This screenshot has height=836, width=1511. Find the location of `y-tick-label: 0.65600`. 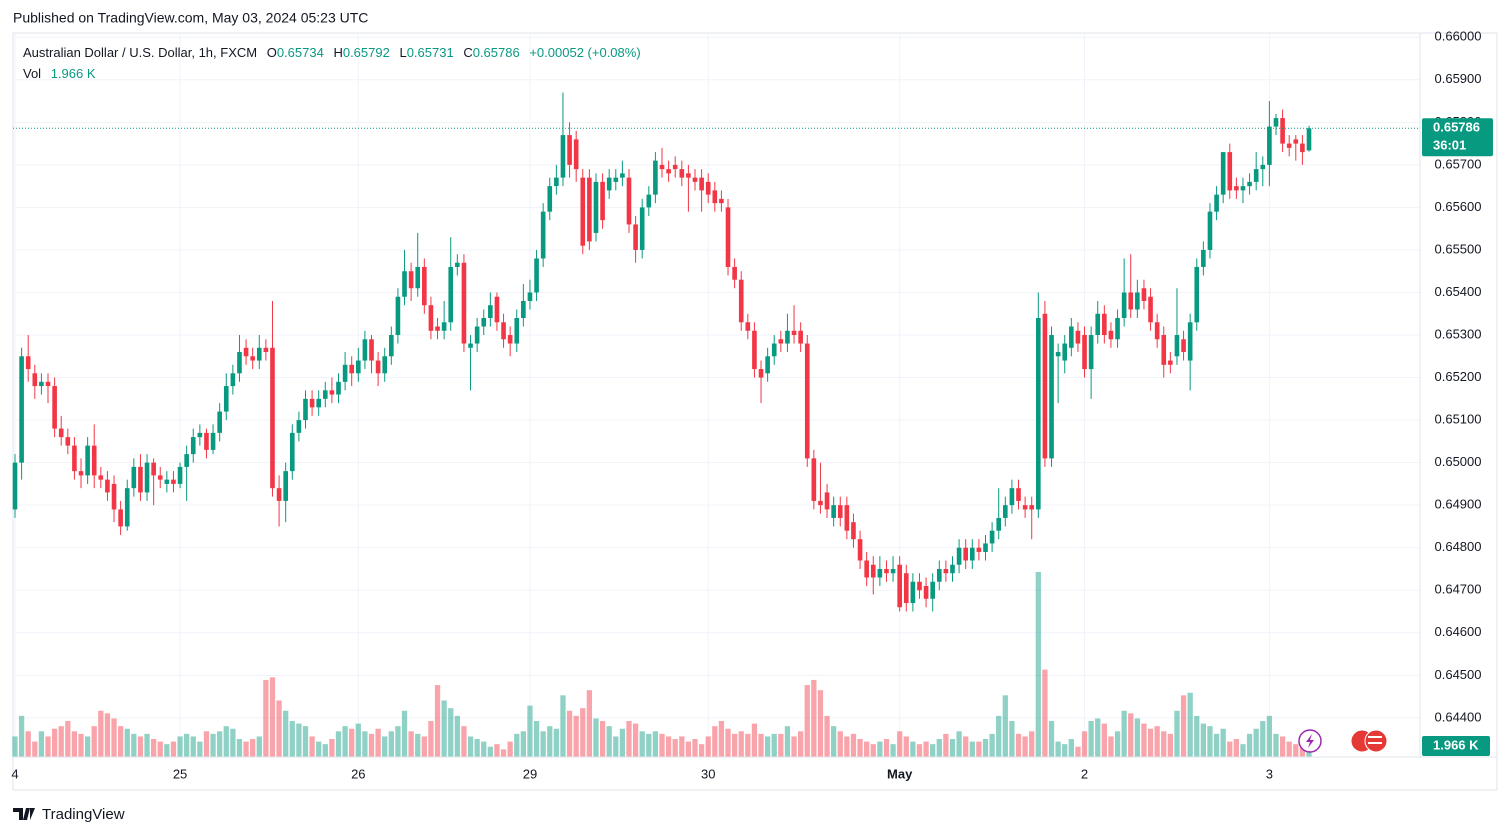

y-tick-label: 0.65600 is located at coordinates (1458, 206).